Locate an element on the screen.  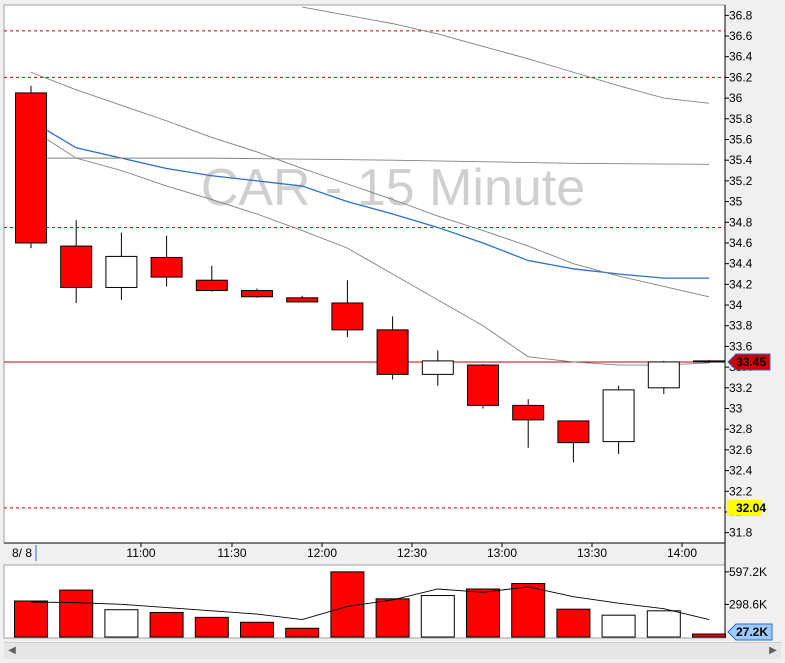
last-price-marker is located at coordinates (749, 362).